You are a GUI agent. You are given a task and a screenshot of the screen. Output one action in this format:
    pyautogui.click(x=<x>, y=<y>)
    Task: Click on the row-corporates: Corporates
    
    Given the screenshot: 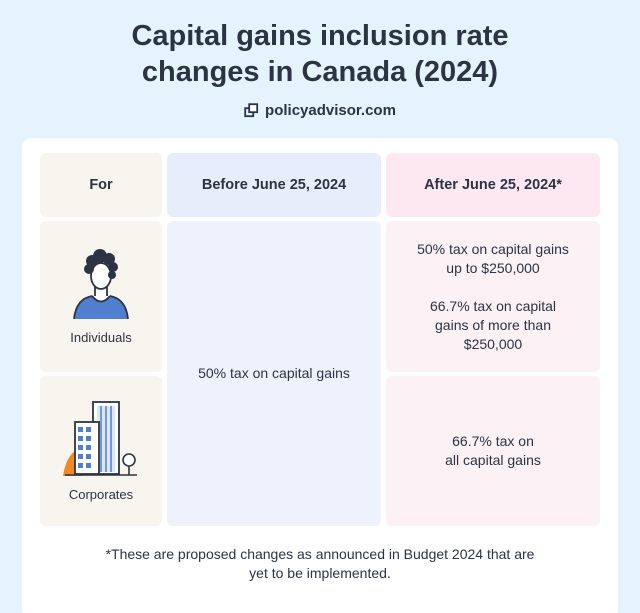 What is the action you would take?
    pyautogui.click(x=101, y=451)
    